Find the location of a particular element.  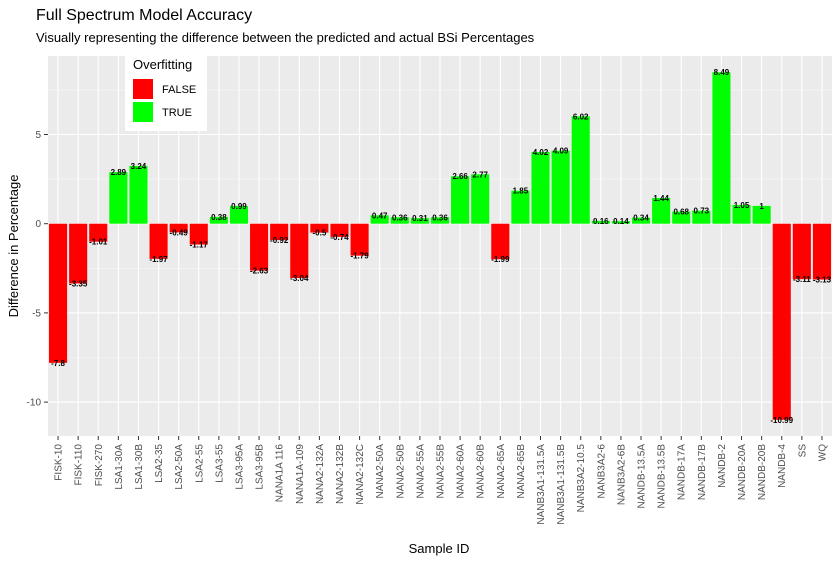

y-tick-label: 0 is located at coordinates (38, 224).